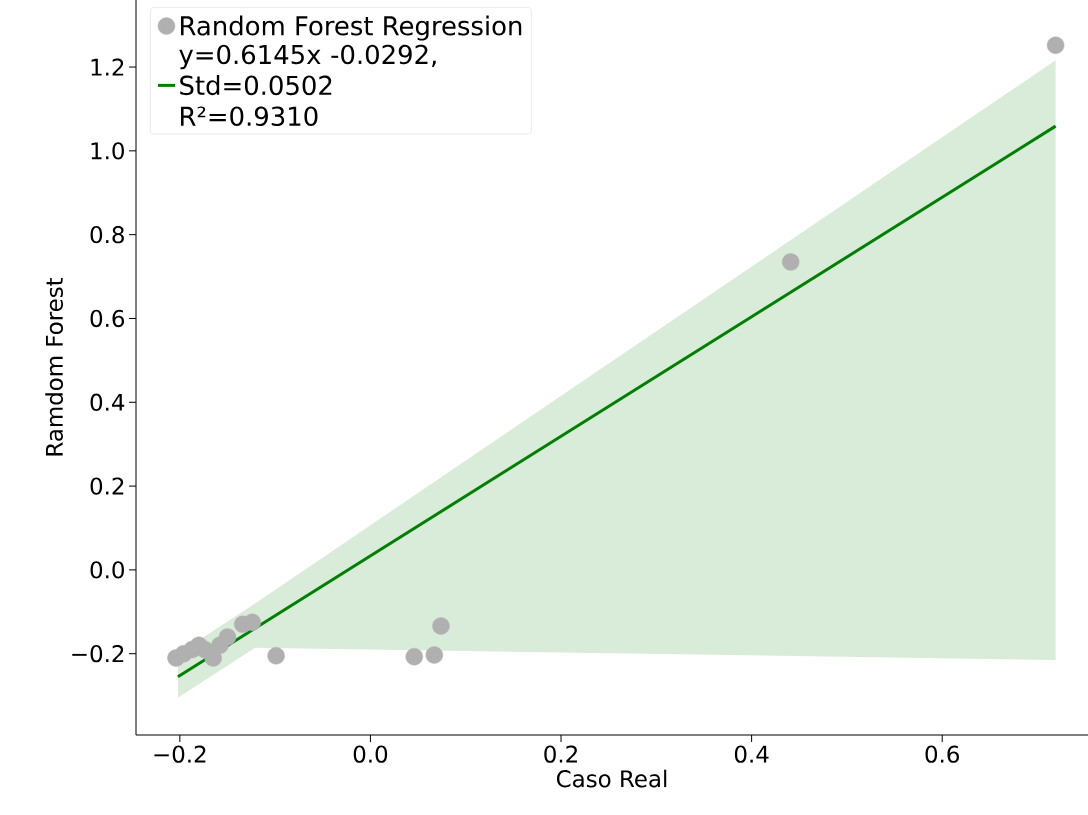 The height and width of the screenshot is (815, 1088). Describe the element at coordinates (98, 654) in the screenshot. I see `y-tick-label: −0.2` at that location.